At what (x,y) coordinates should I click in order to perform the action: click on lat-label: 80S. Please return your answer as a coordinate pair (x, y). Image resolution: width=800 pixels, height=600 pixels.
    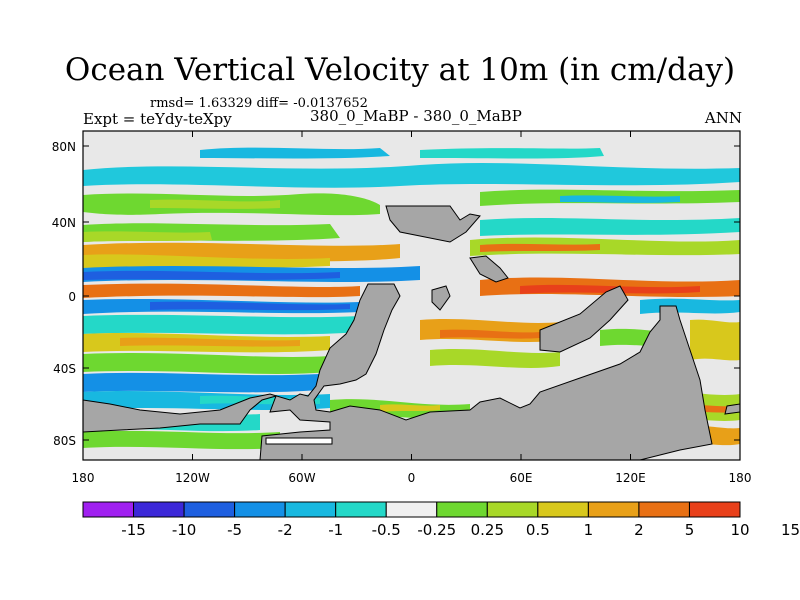
    Looking at the image, I should click on (64, 441).